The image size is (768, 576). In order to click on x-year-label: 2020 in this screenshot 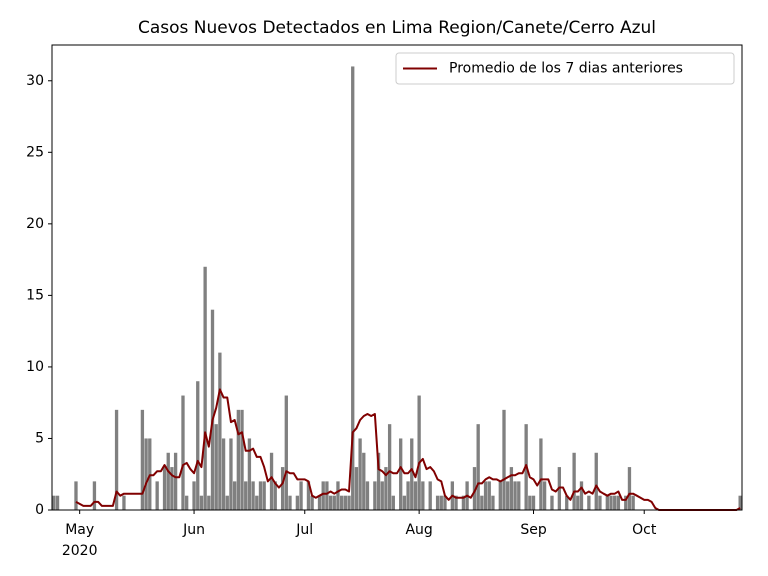, I will do `click(80, 551)`.